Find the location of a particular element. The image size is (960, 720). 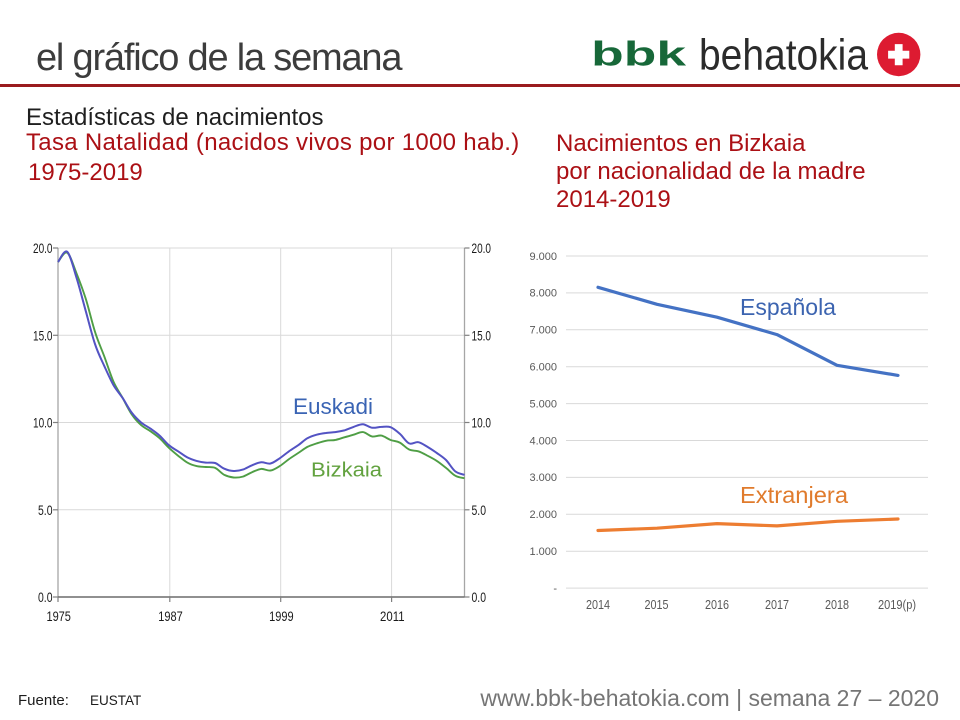

svg-text: 9.000 is located at coordinates (543, 257).